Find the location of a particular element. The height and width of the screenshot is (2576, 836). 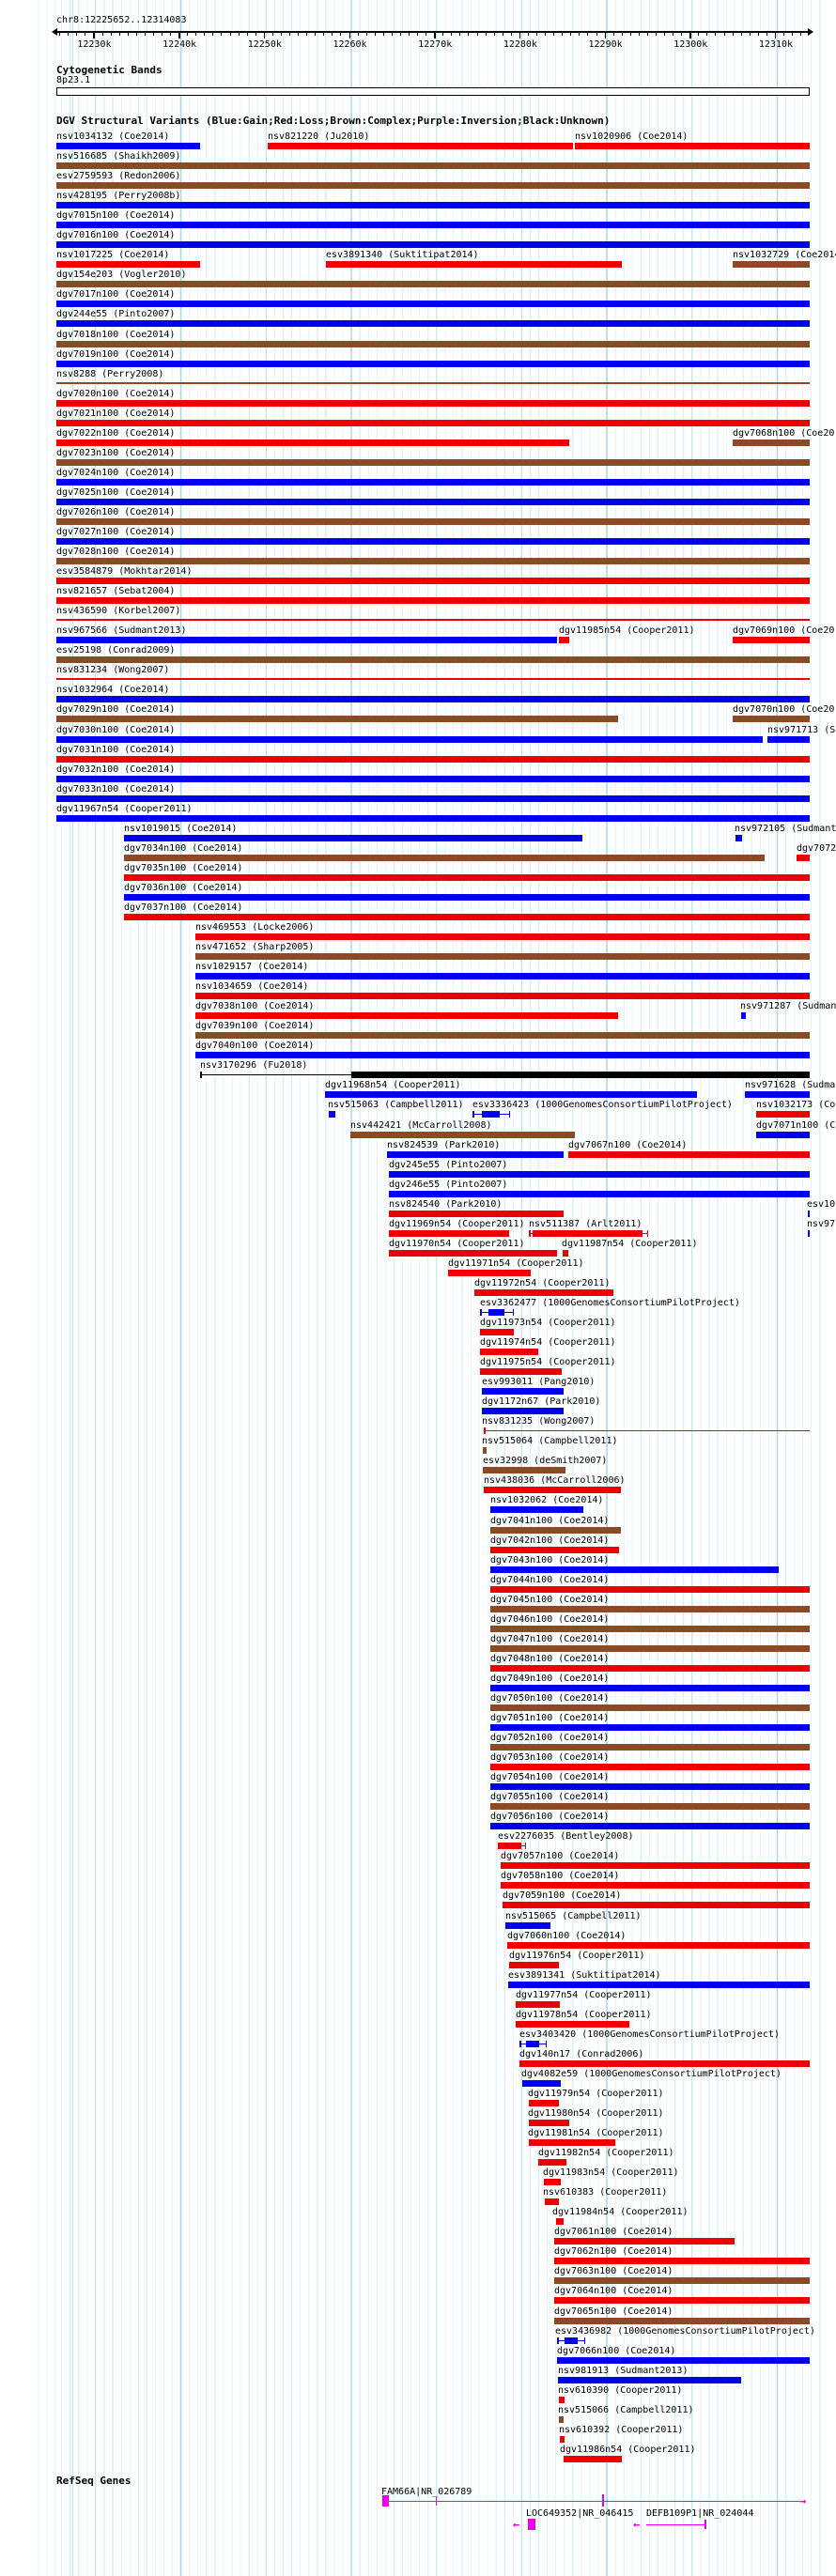

variant-label: dgv7064n100 (Coe2014) is located at coordinates (613, 2291).